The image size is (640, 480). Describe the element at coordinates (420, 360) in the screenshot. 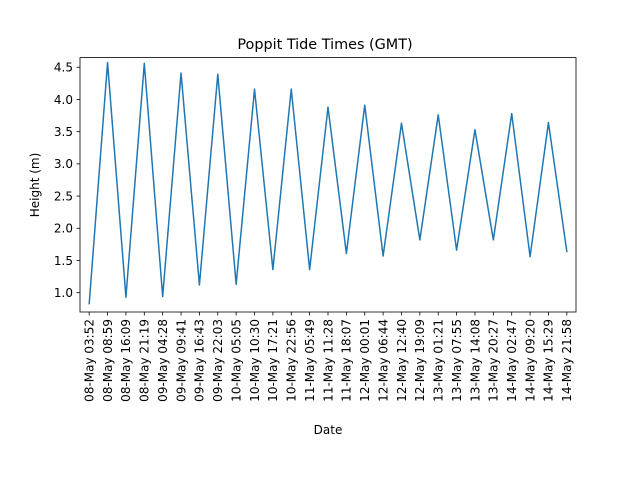

I see `x-tick-label: 12-May 19:09` at that location.